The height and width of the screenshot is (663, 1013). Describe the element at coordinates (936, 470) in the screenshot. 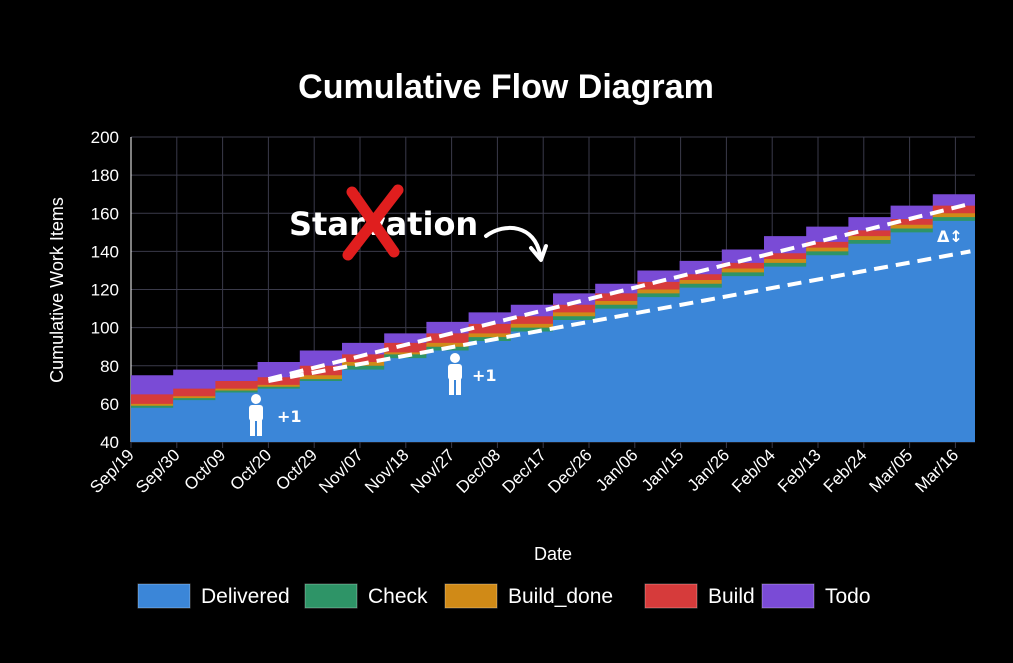

I see `x-tick-label: Mar/16` at that location.